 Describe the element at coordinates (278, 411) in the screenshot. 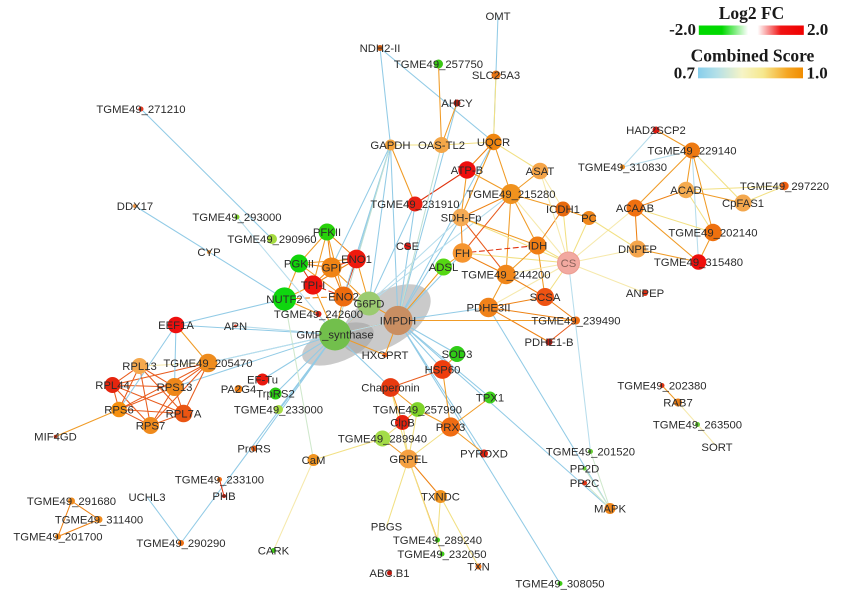

I see `svg-text: TGME49_233000` at that location.